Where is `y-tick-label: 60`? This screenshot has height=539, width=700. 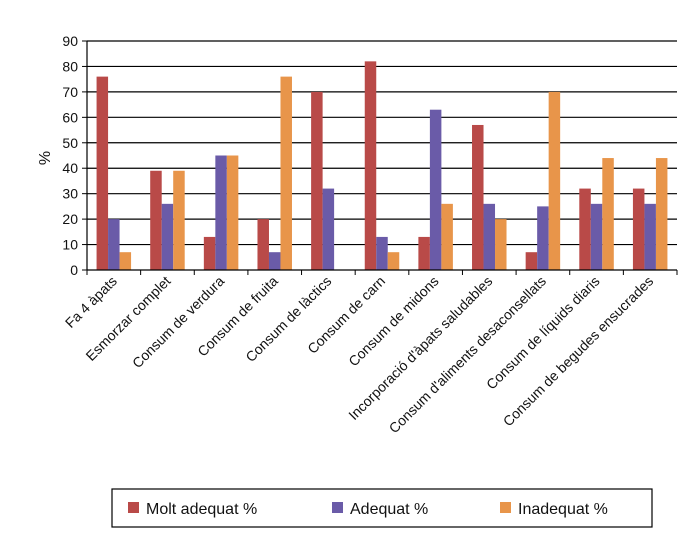
y-tick-label: 60 is located at coordinates (70, 117).